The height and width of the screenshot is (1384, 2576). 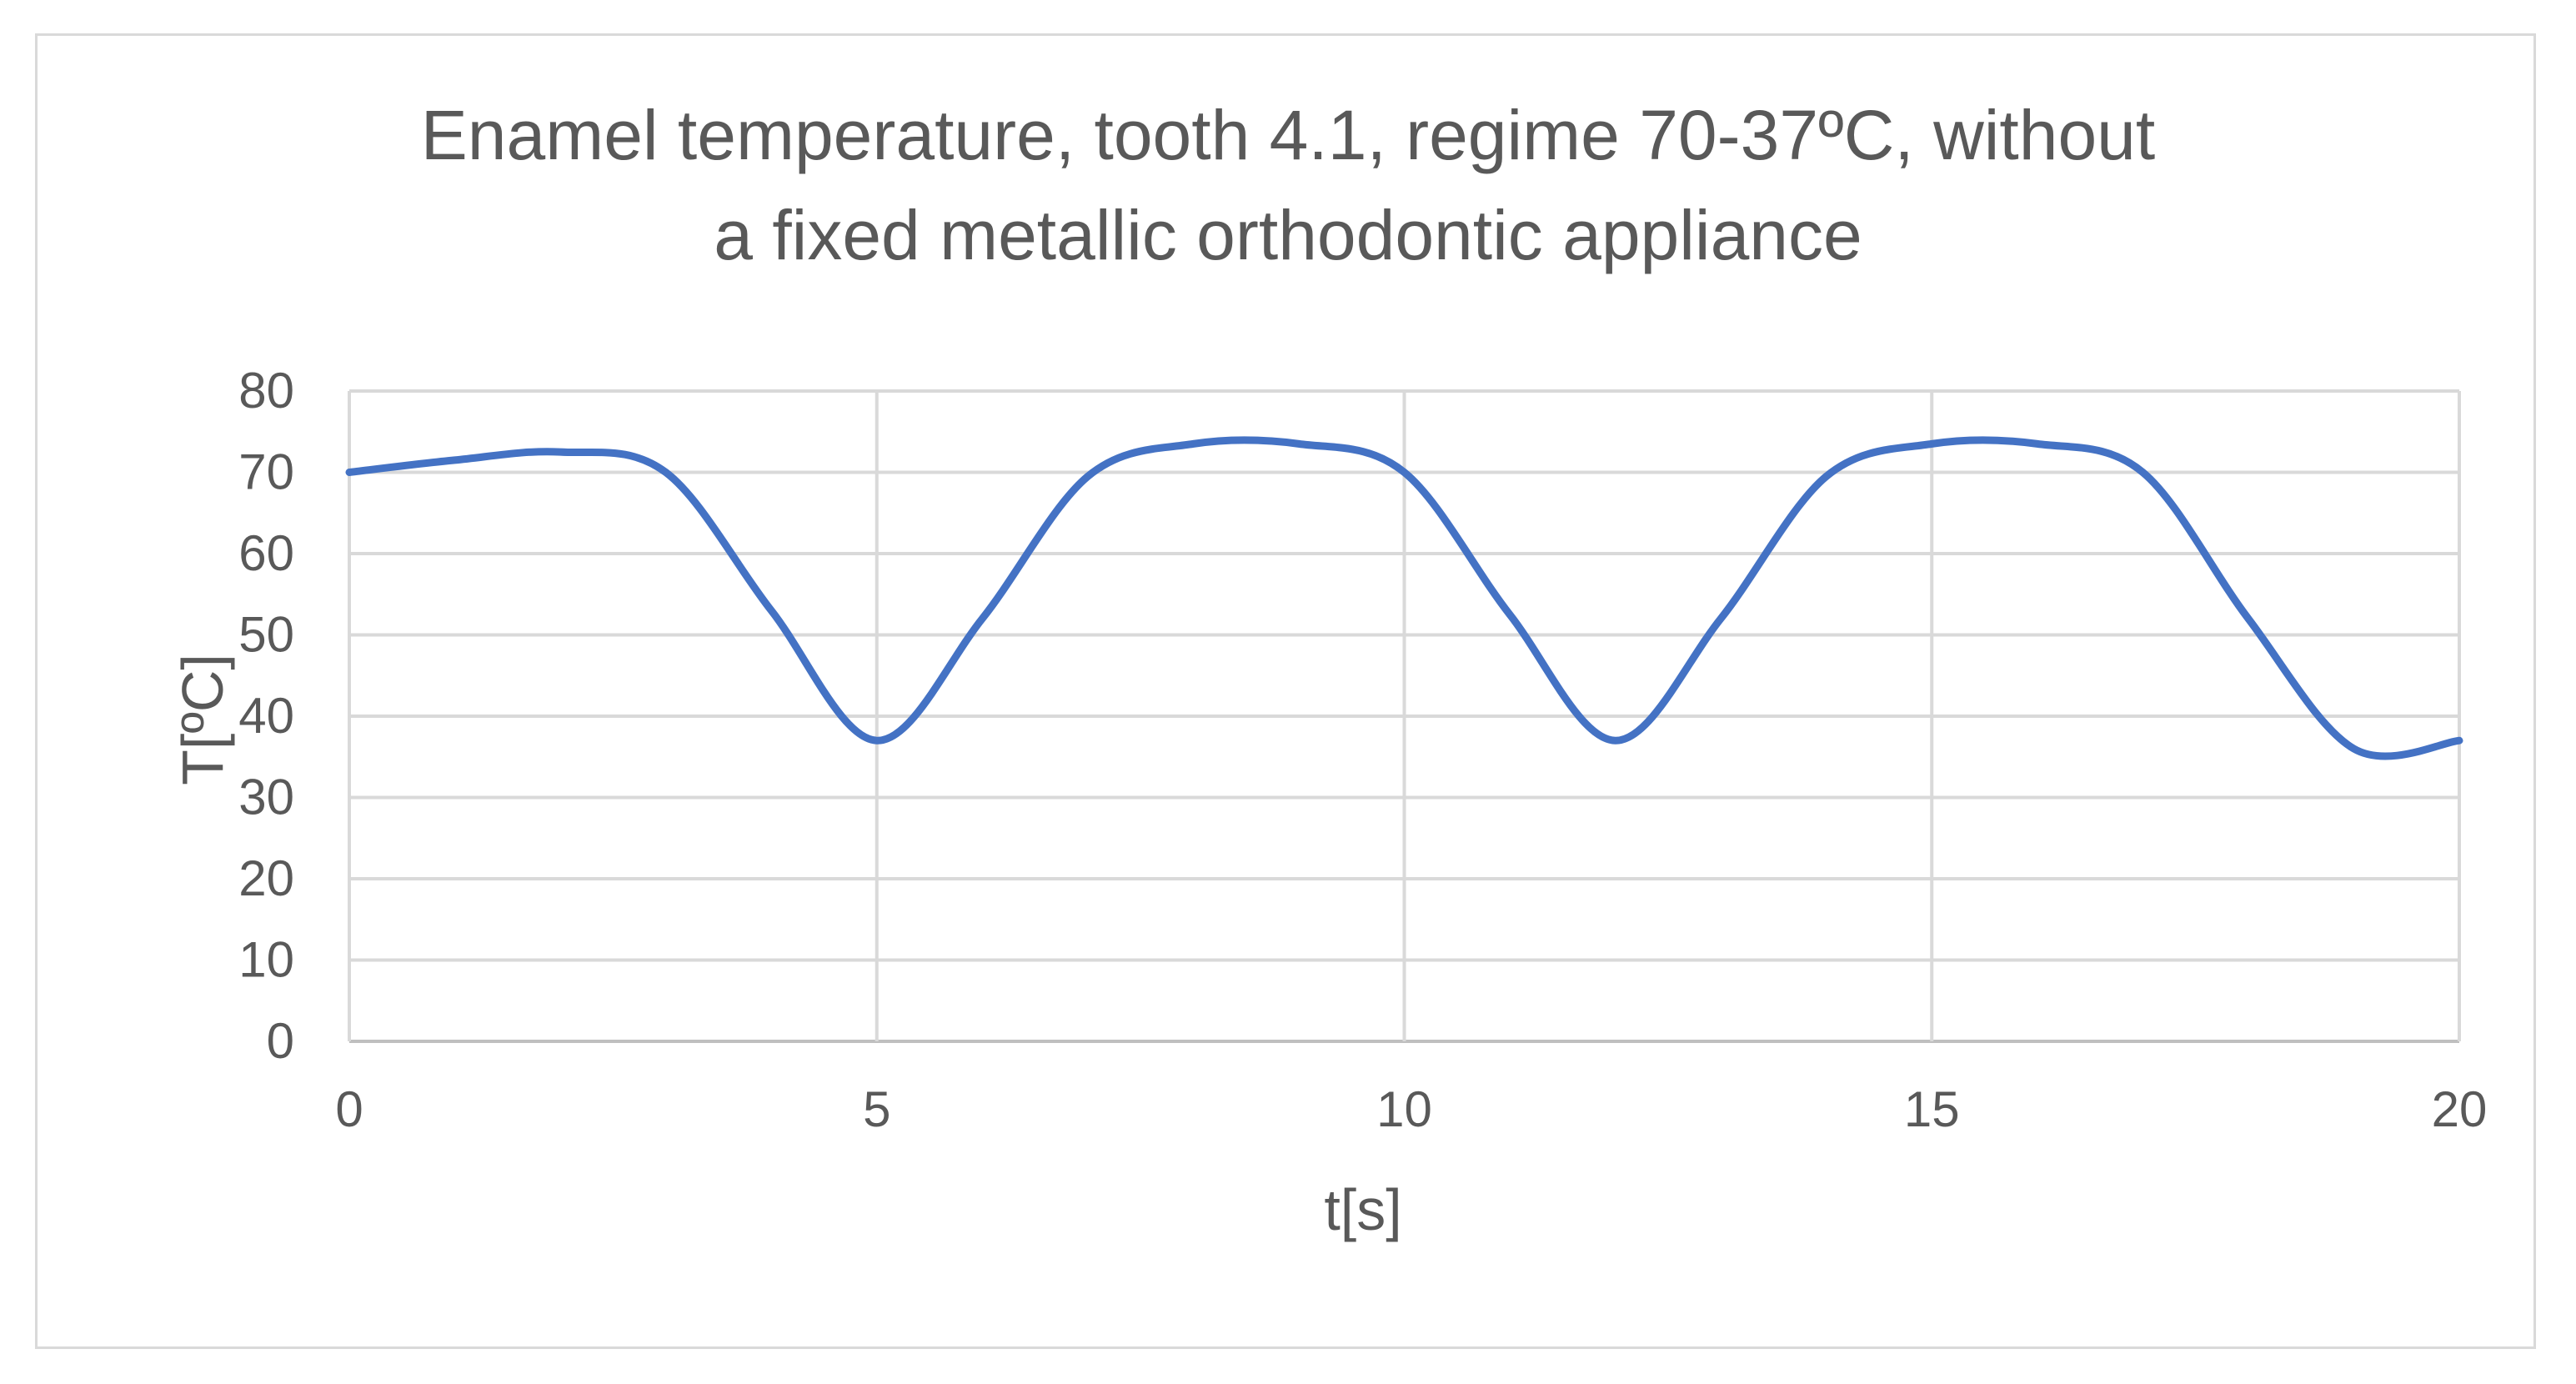 I want to click on x-tick-label: 20, so click(x=2460, y=1109).